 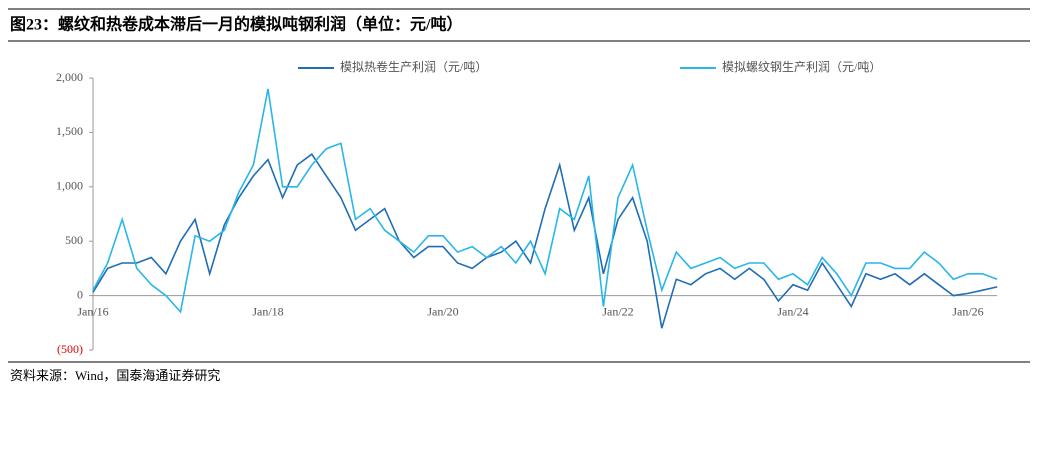 I want to click on y-tick-label: 1,000, so click(x=69, y=186).